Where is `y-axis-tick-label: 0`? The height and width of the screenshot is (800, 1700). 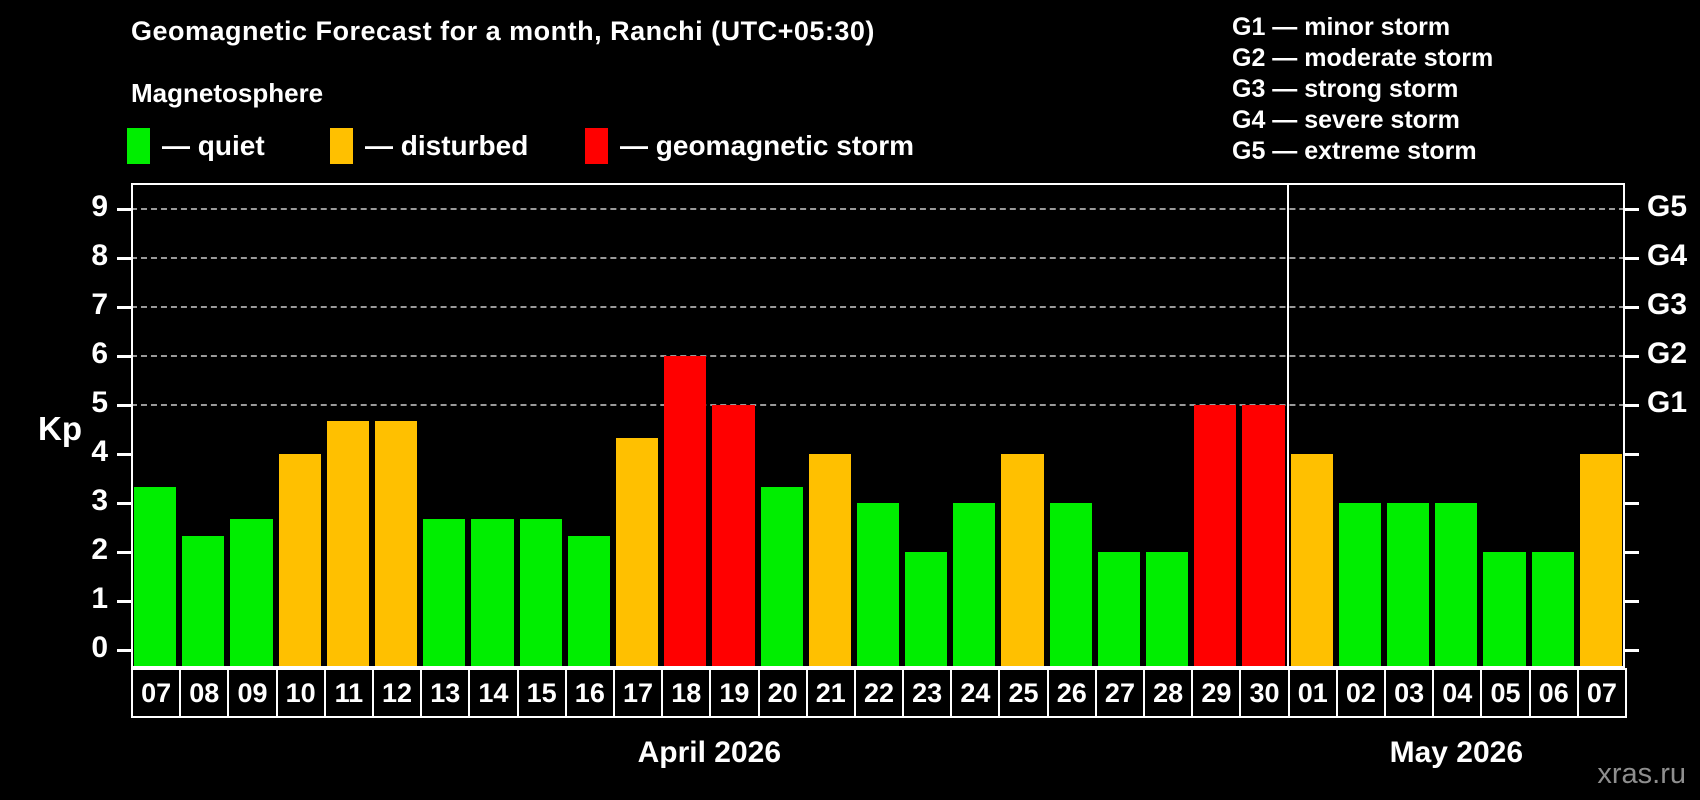 y-axis-tick-label: 0 is located at coordinates (99, 647).